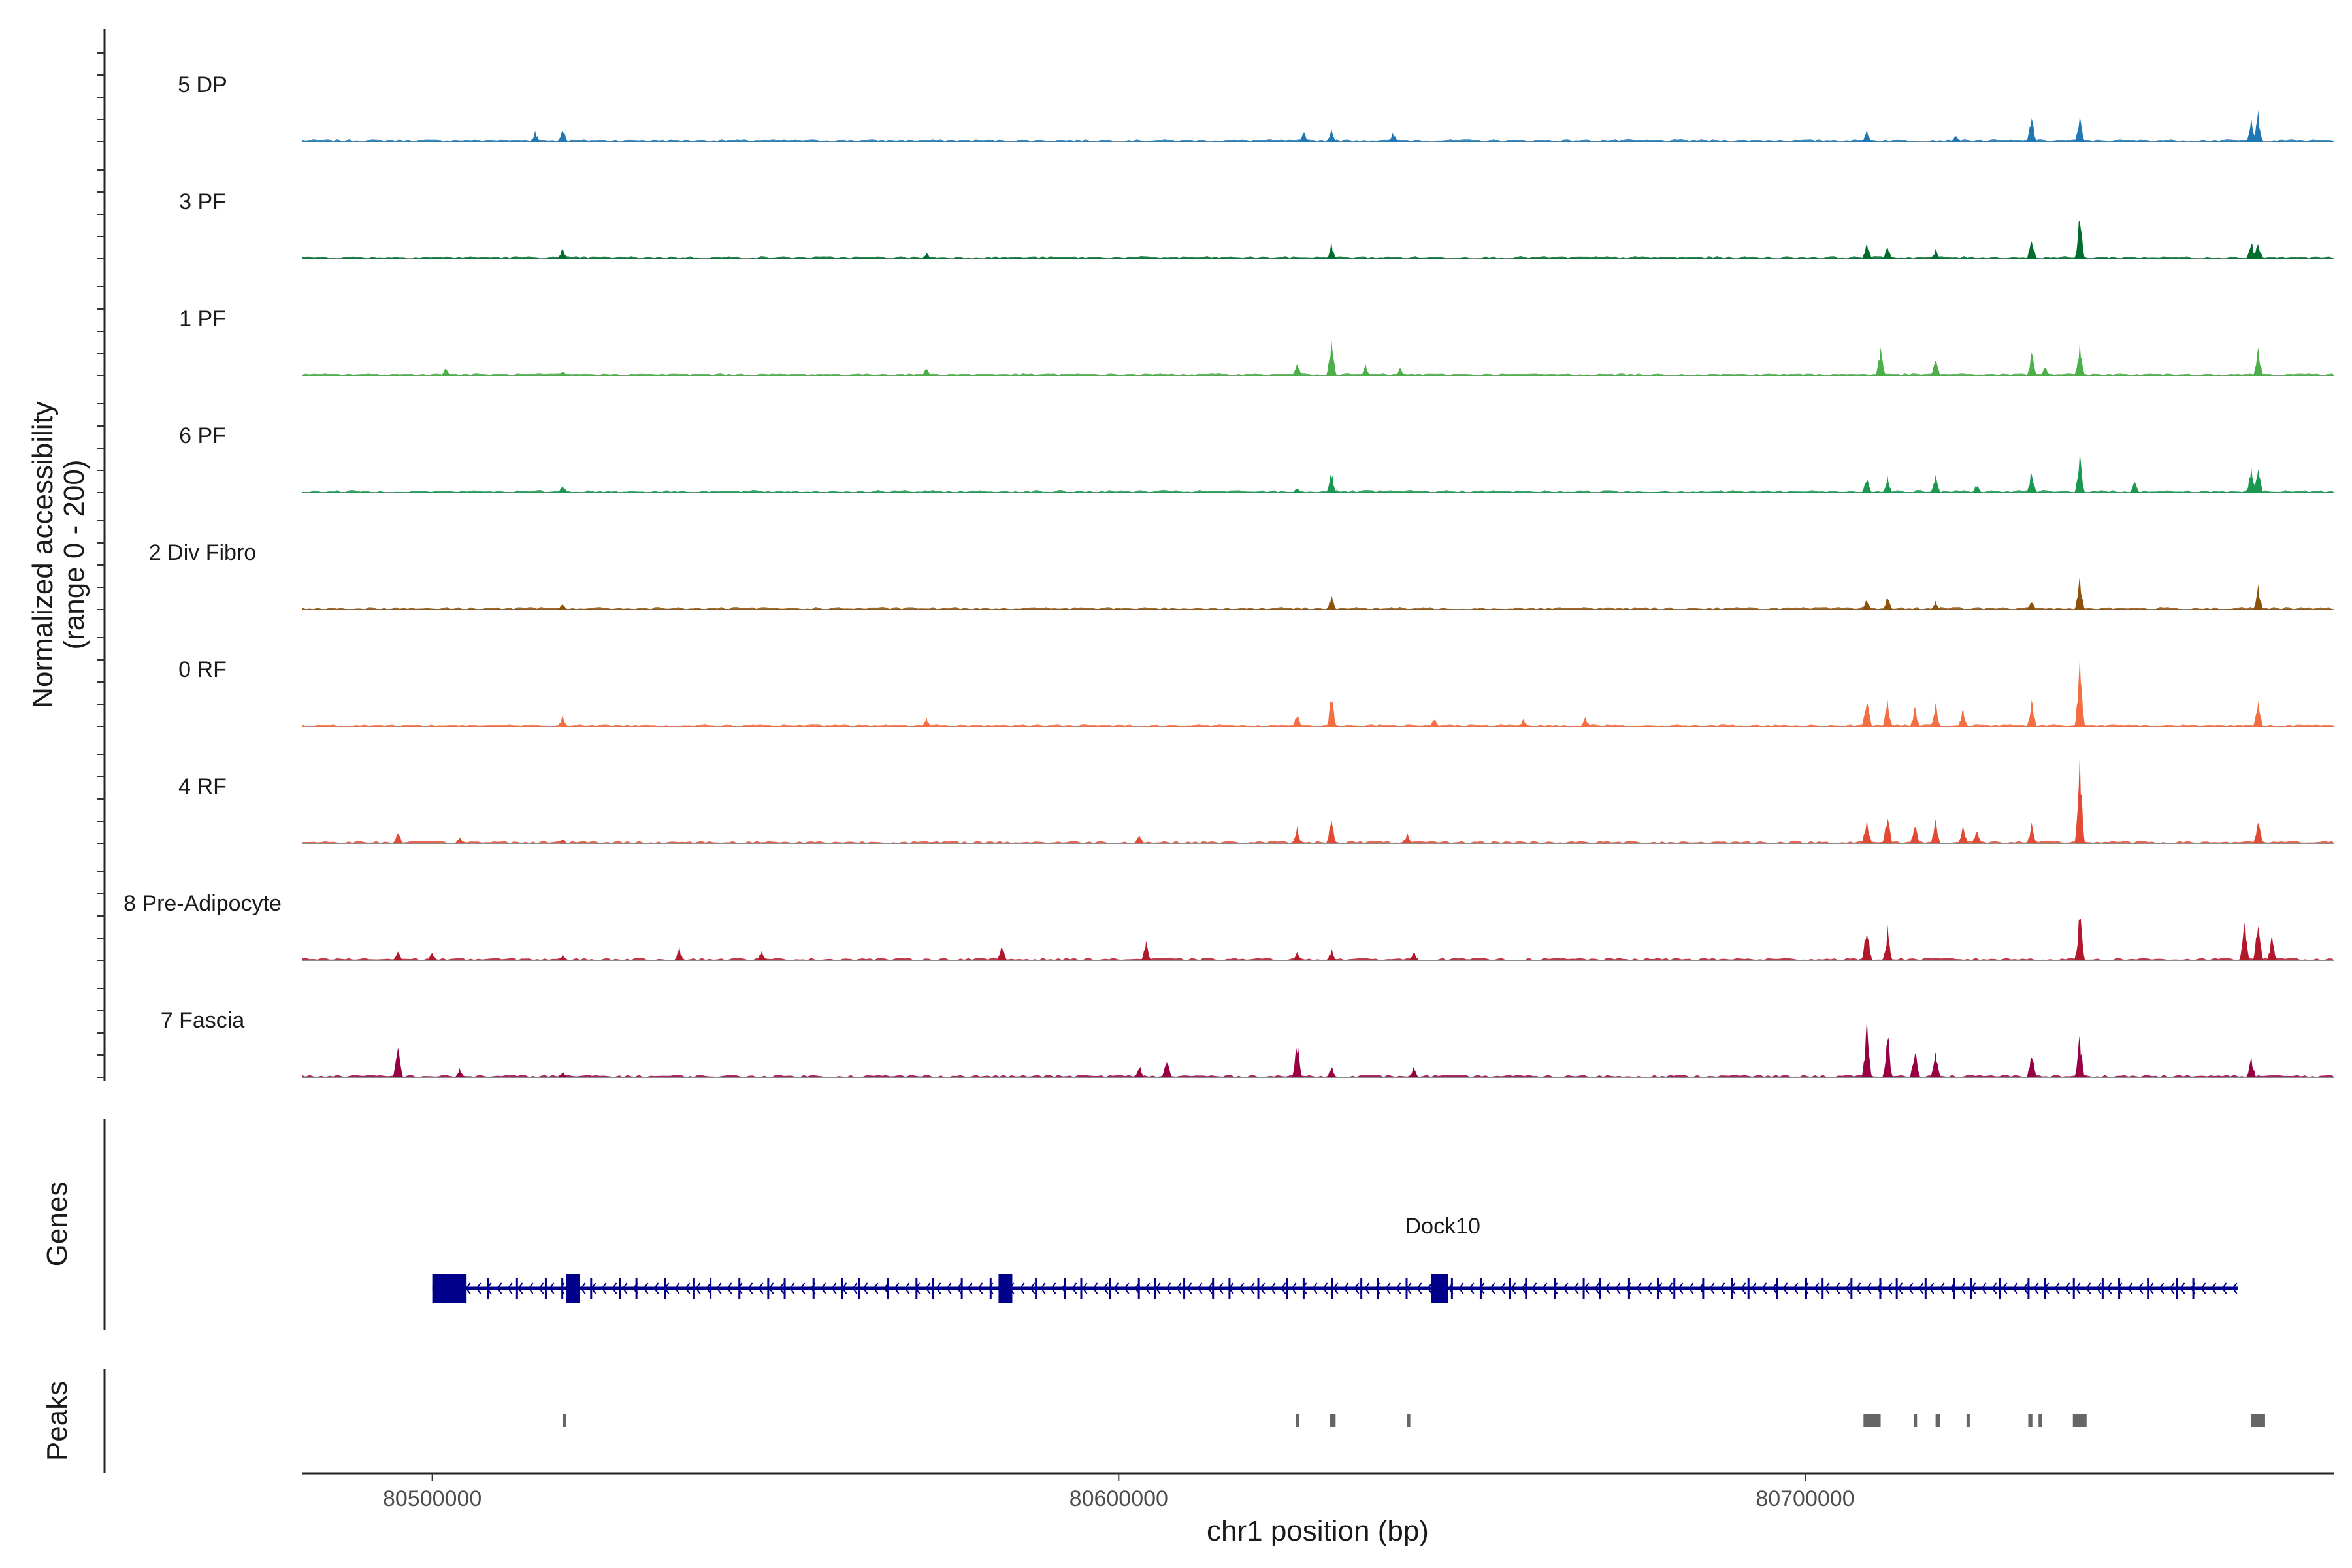  I want to click on genes-panel-title: Genes, so click(57, 1224).